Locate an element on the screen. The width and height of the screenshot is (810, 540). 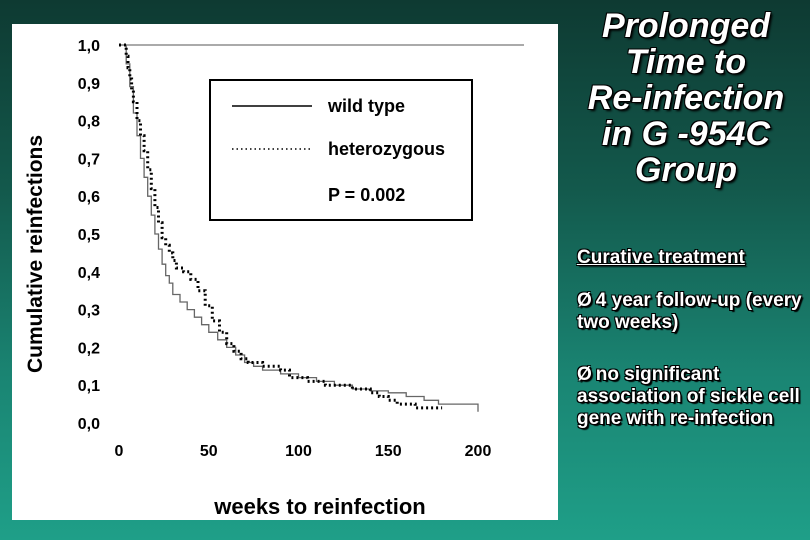
x-tick-label: 0 is located at coordinates (119, 451).